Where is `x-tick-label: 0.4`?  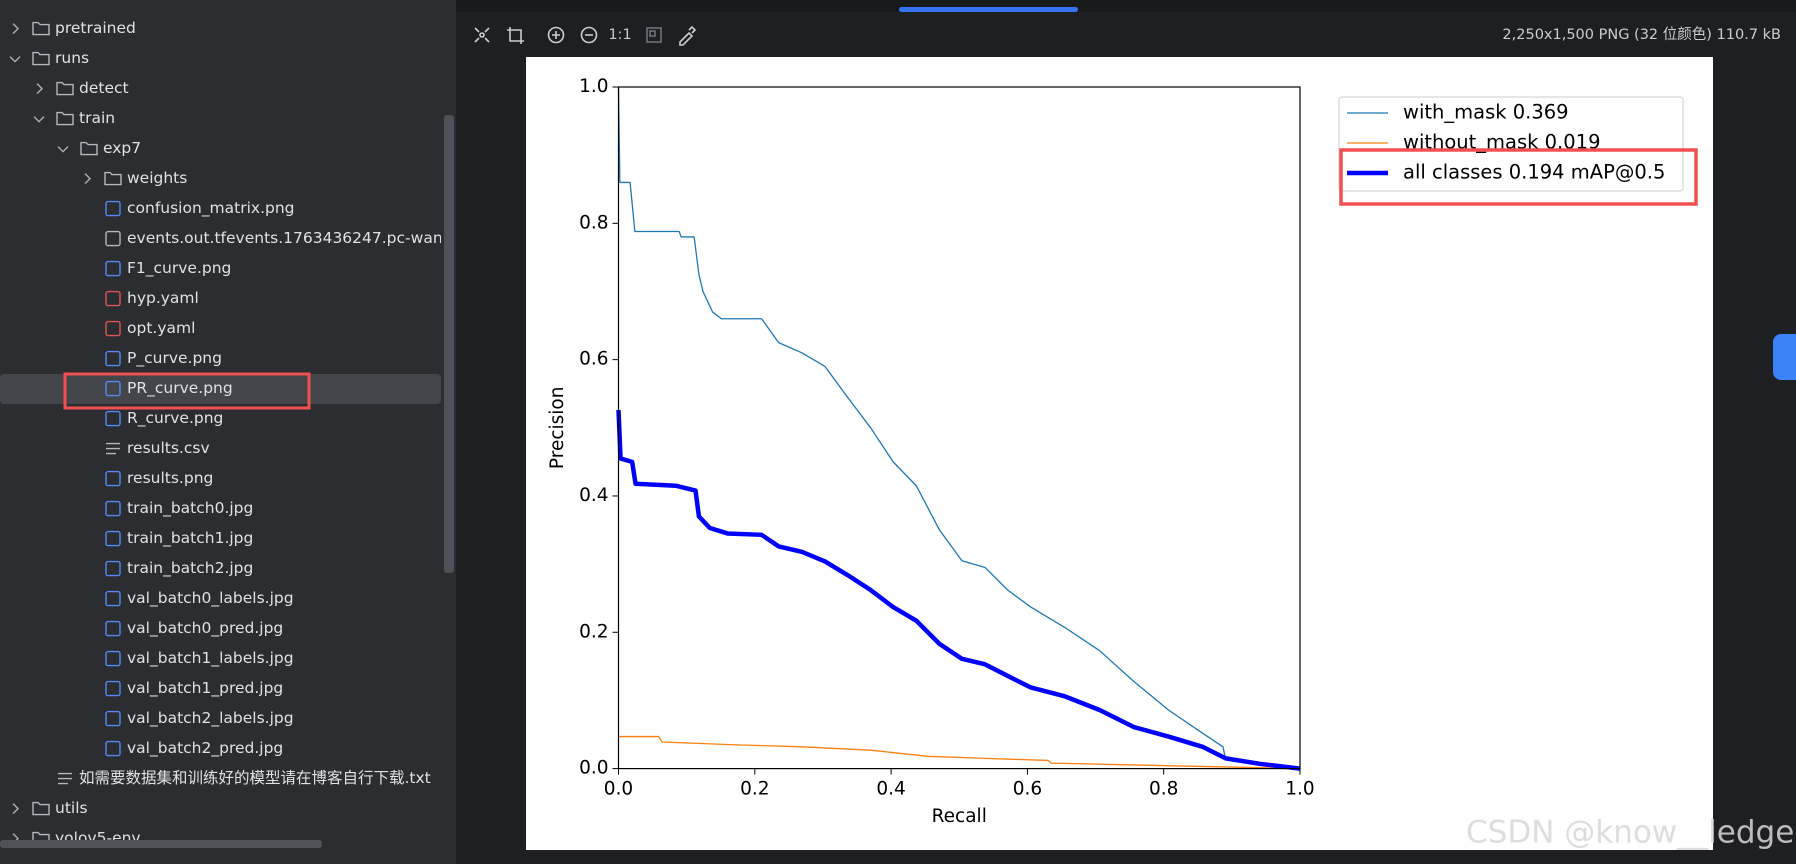 x-tick-label: 0.4 is located at coordinates (890, 789).